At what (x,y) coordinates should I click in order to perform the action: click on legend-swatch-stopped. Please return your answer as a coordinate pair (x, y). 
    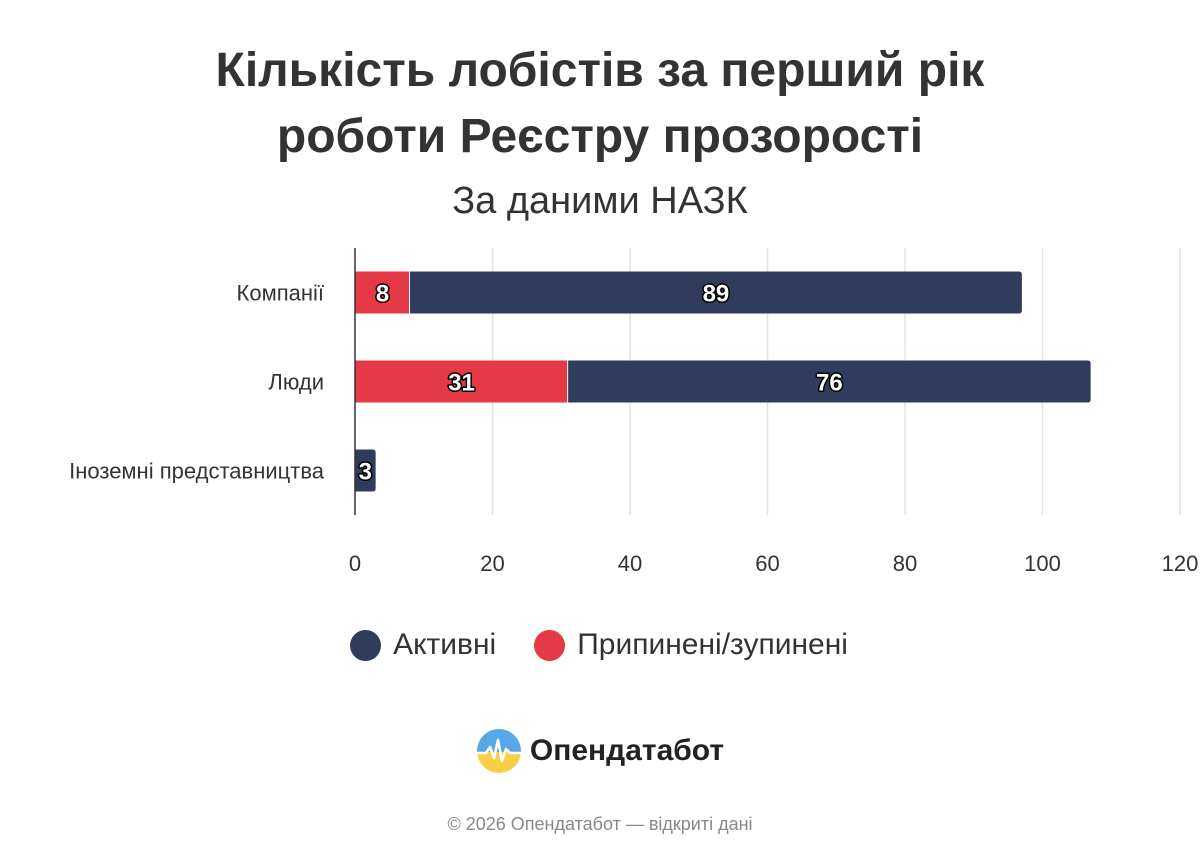
    Looking at the image, I should click on (550, 645).